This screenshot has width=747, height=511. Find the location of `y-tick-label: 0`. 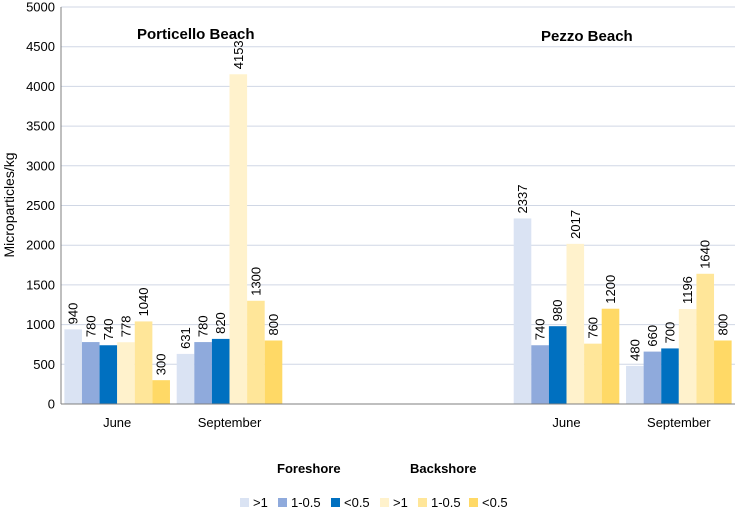

y-tick-label: 0 is located at coordinates (51, 404).